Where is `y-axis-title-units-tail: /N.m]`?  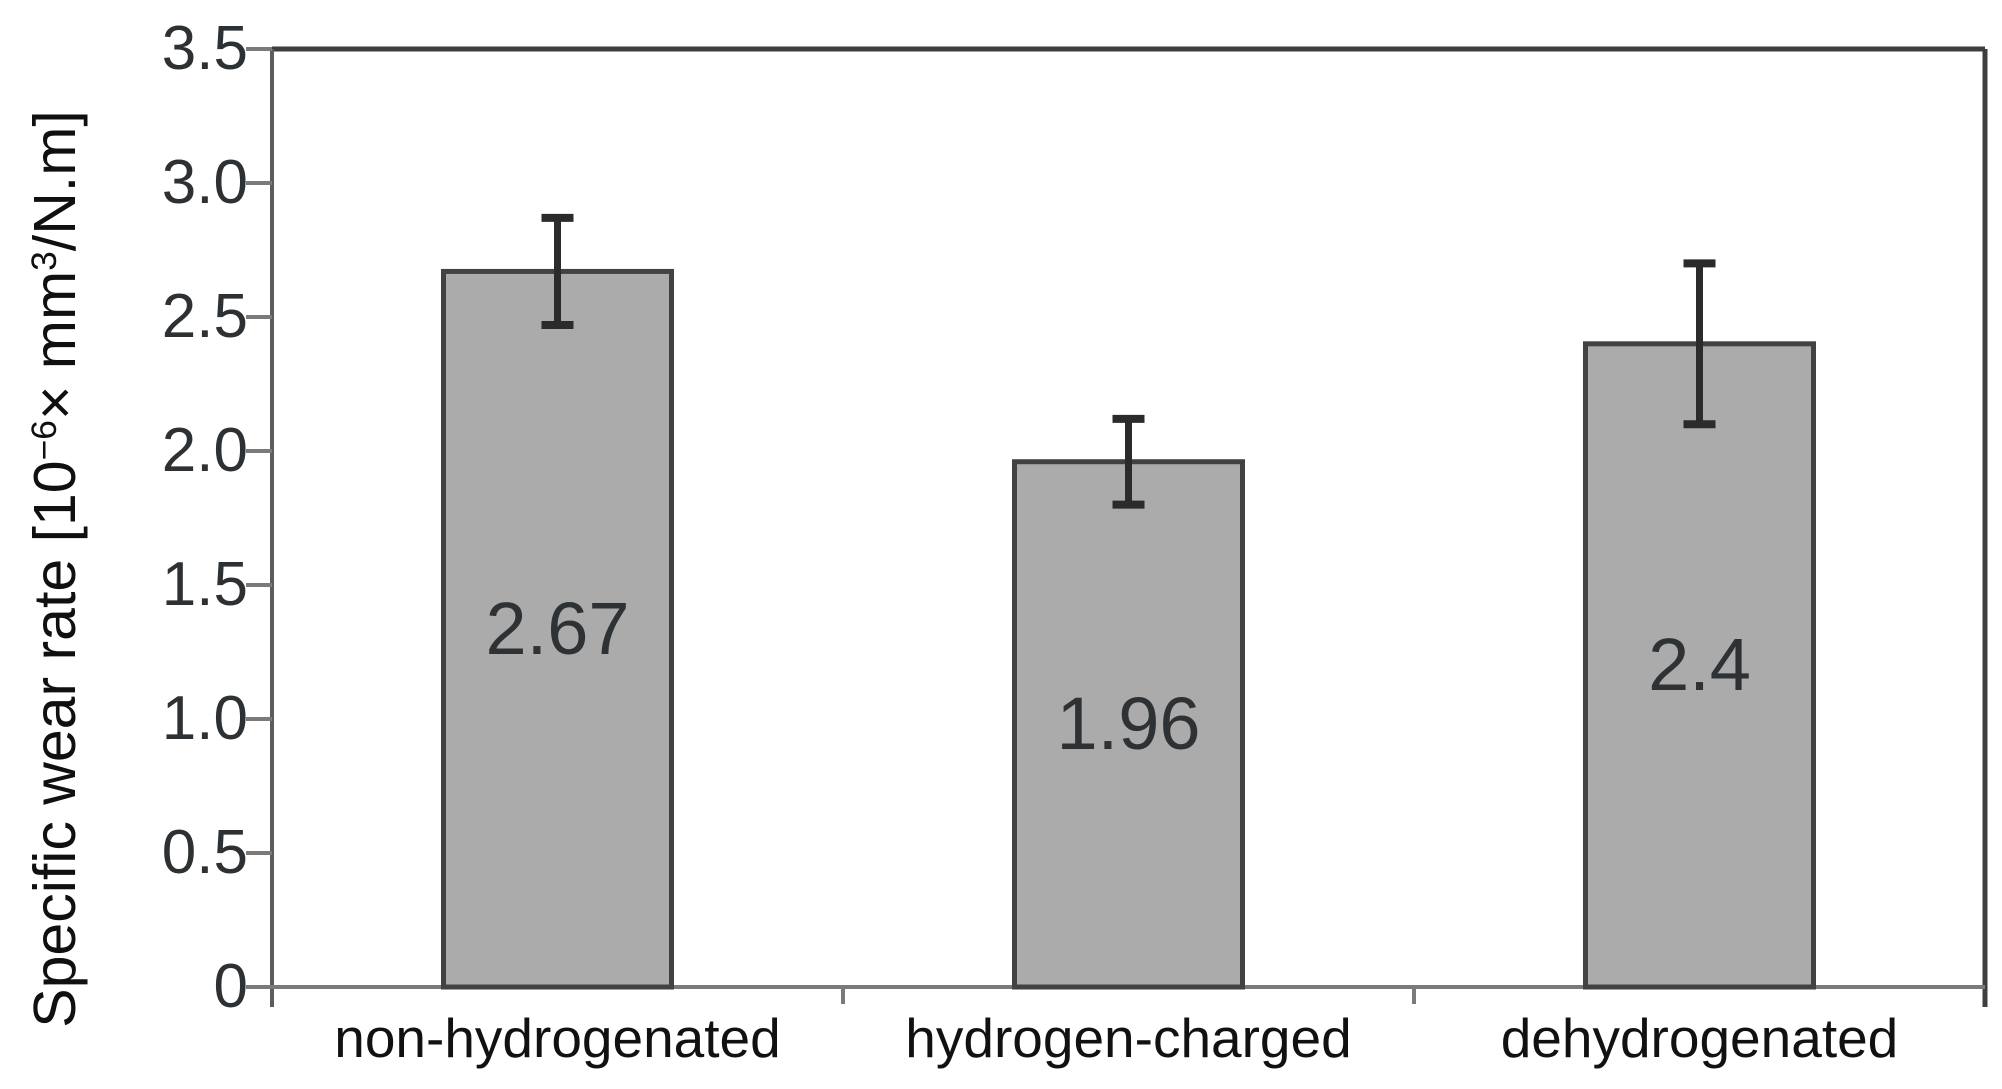
y-axis-title-units-tail: /N.m] is located at coordinates (55, 181).